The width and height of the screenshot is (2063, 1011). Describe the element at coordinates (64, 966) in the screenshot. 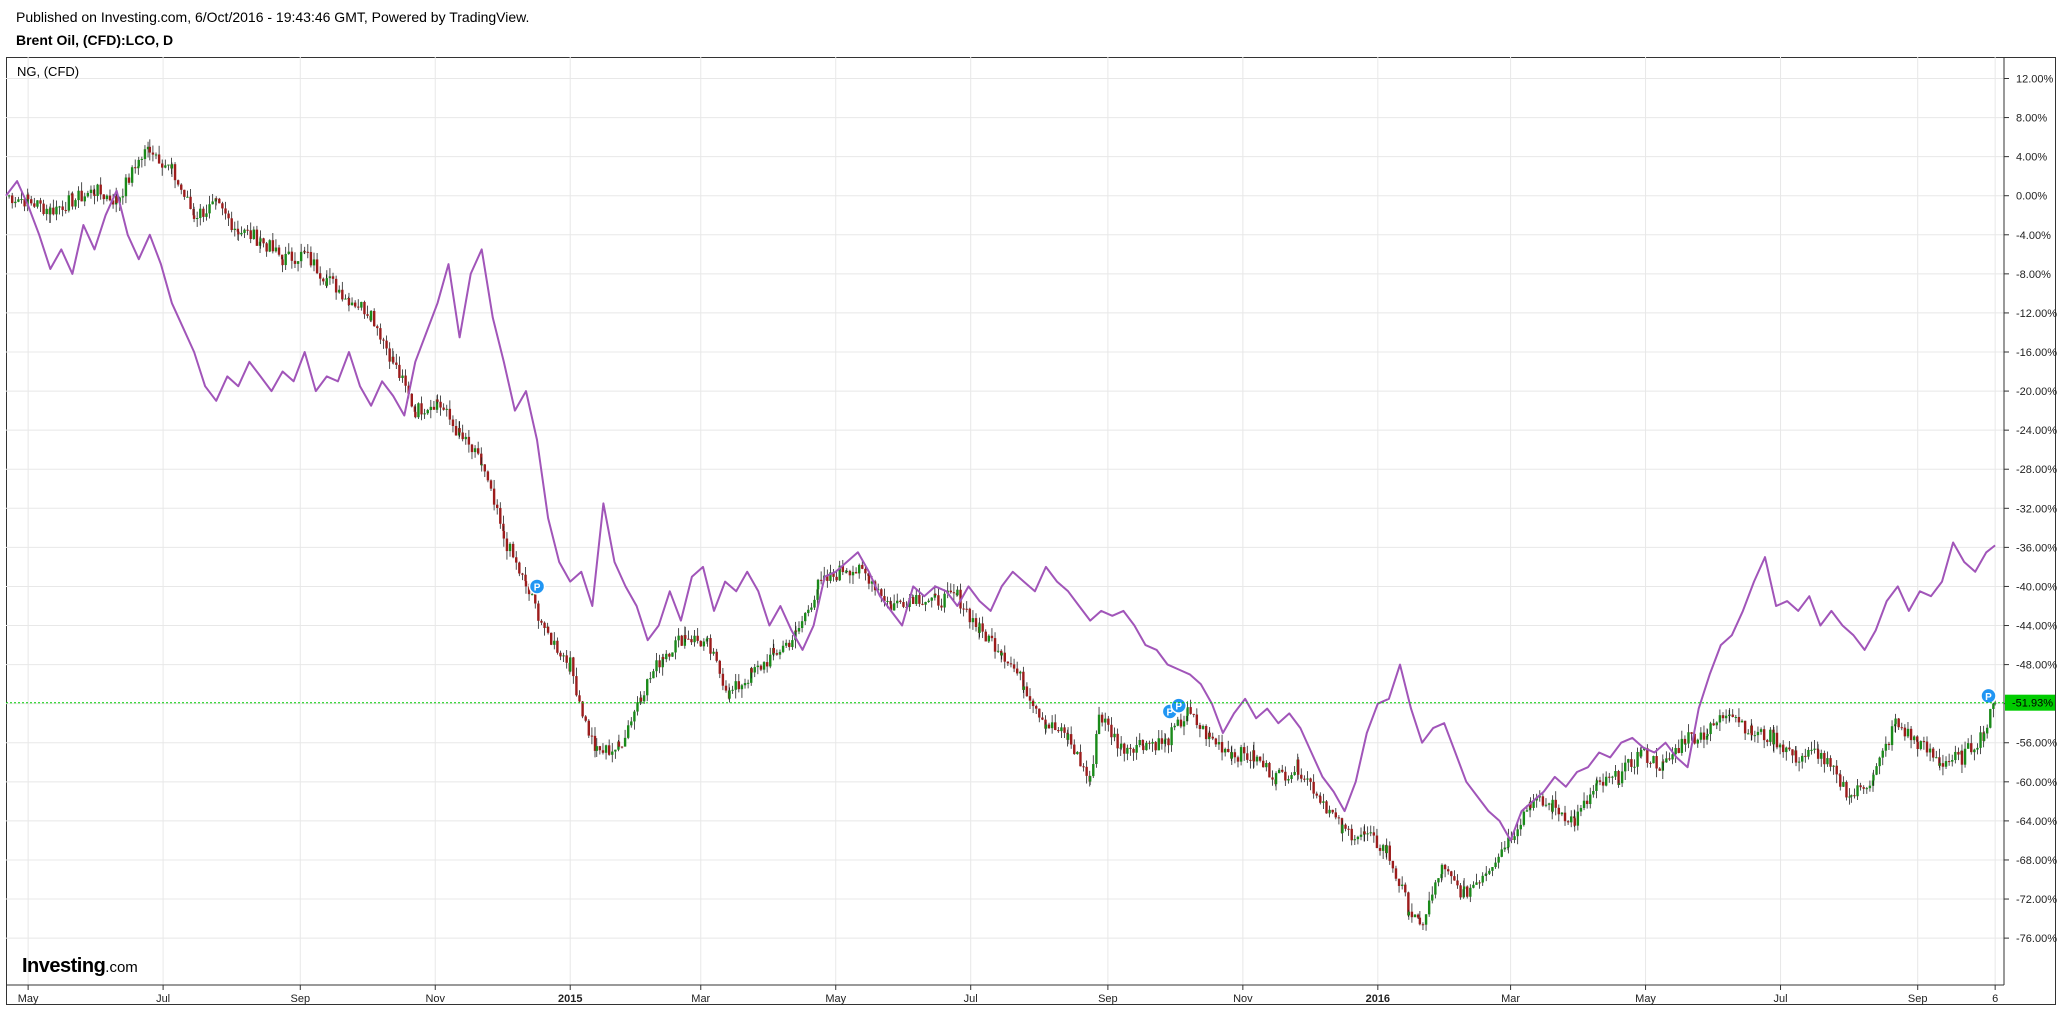

I see `logo-main: Investing` at that location.